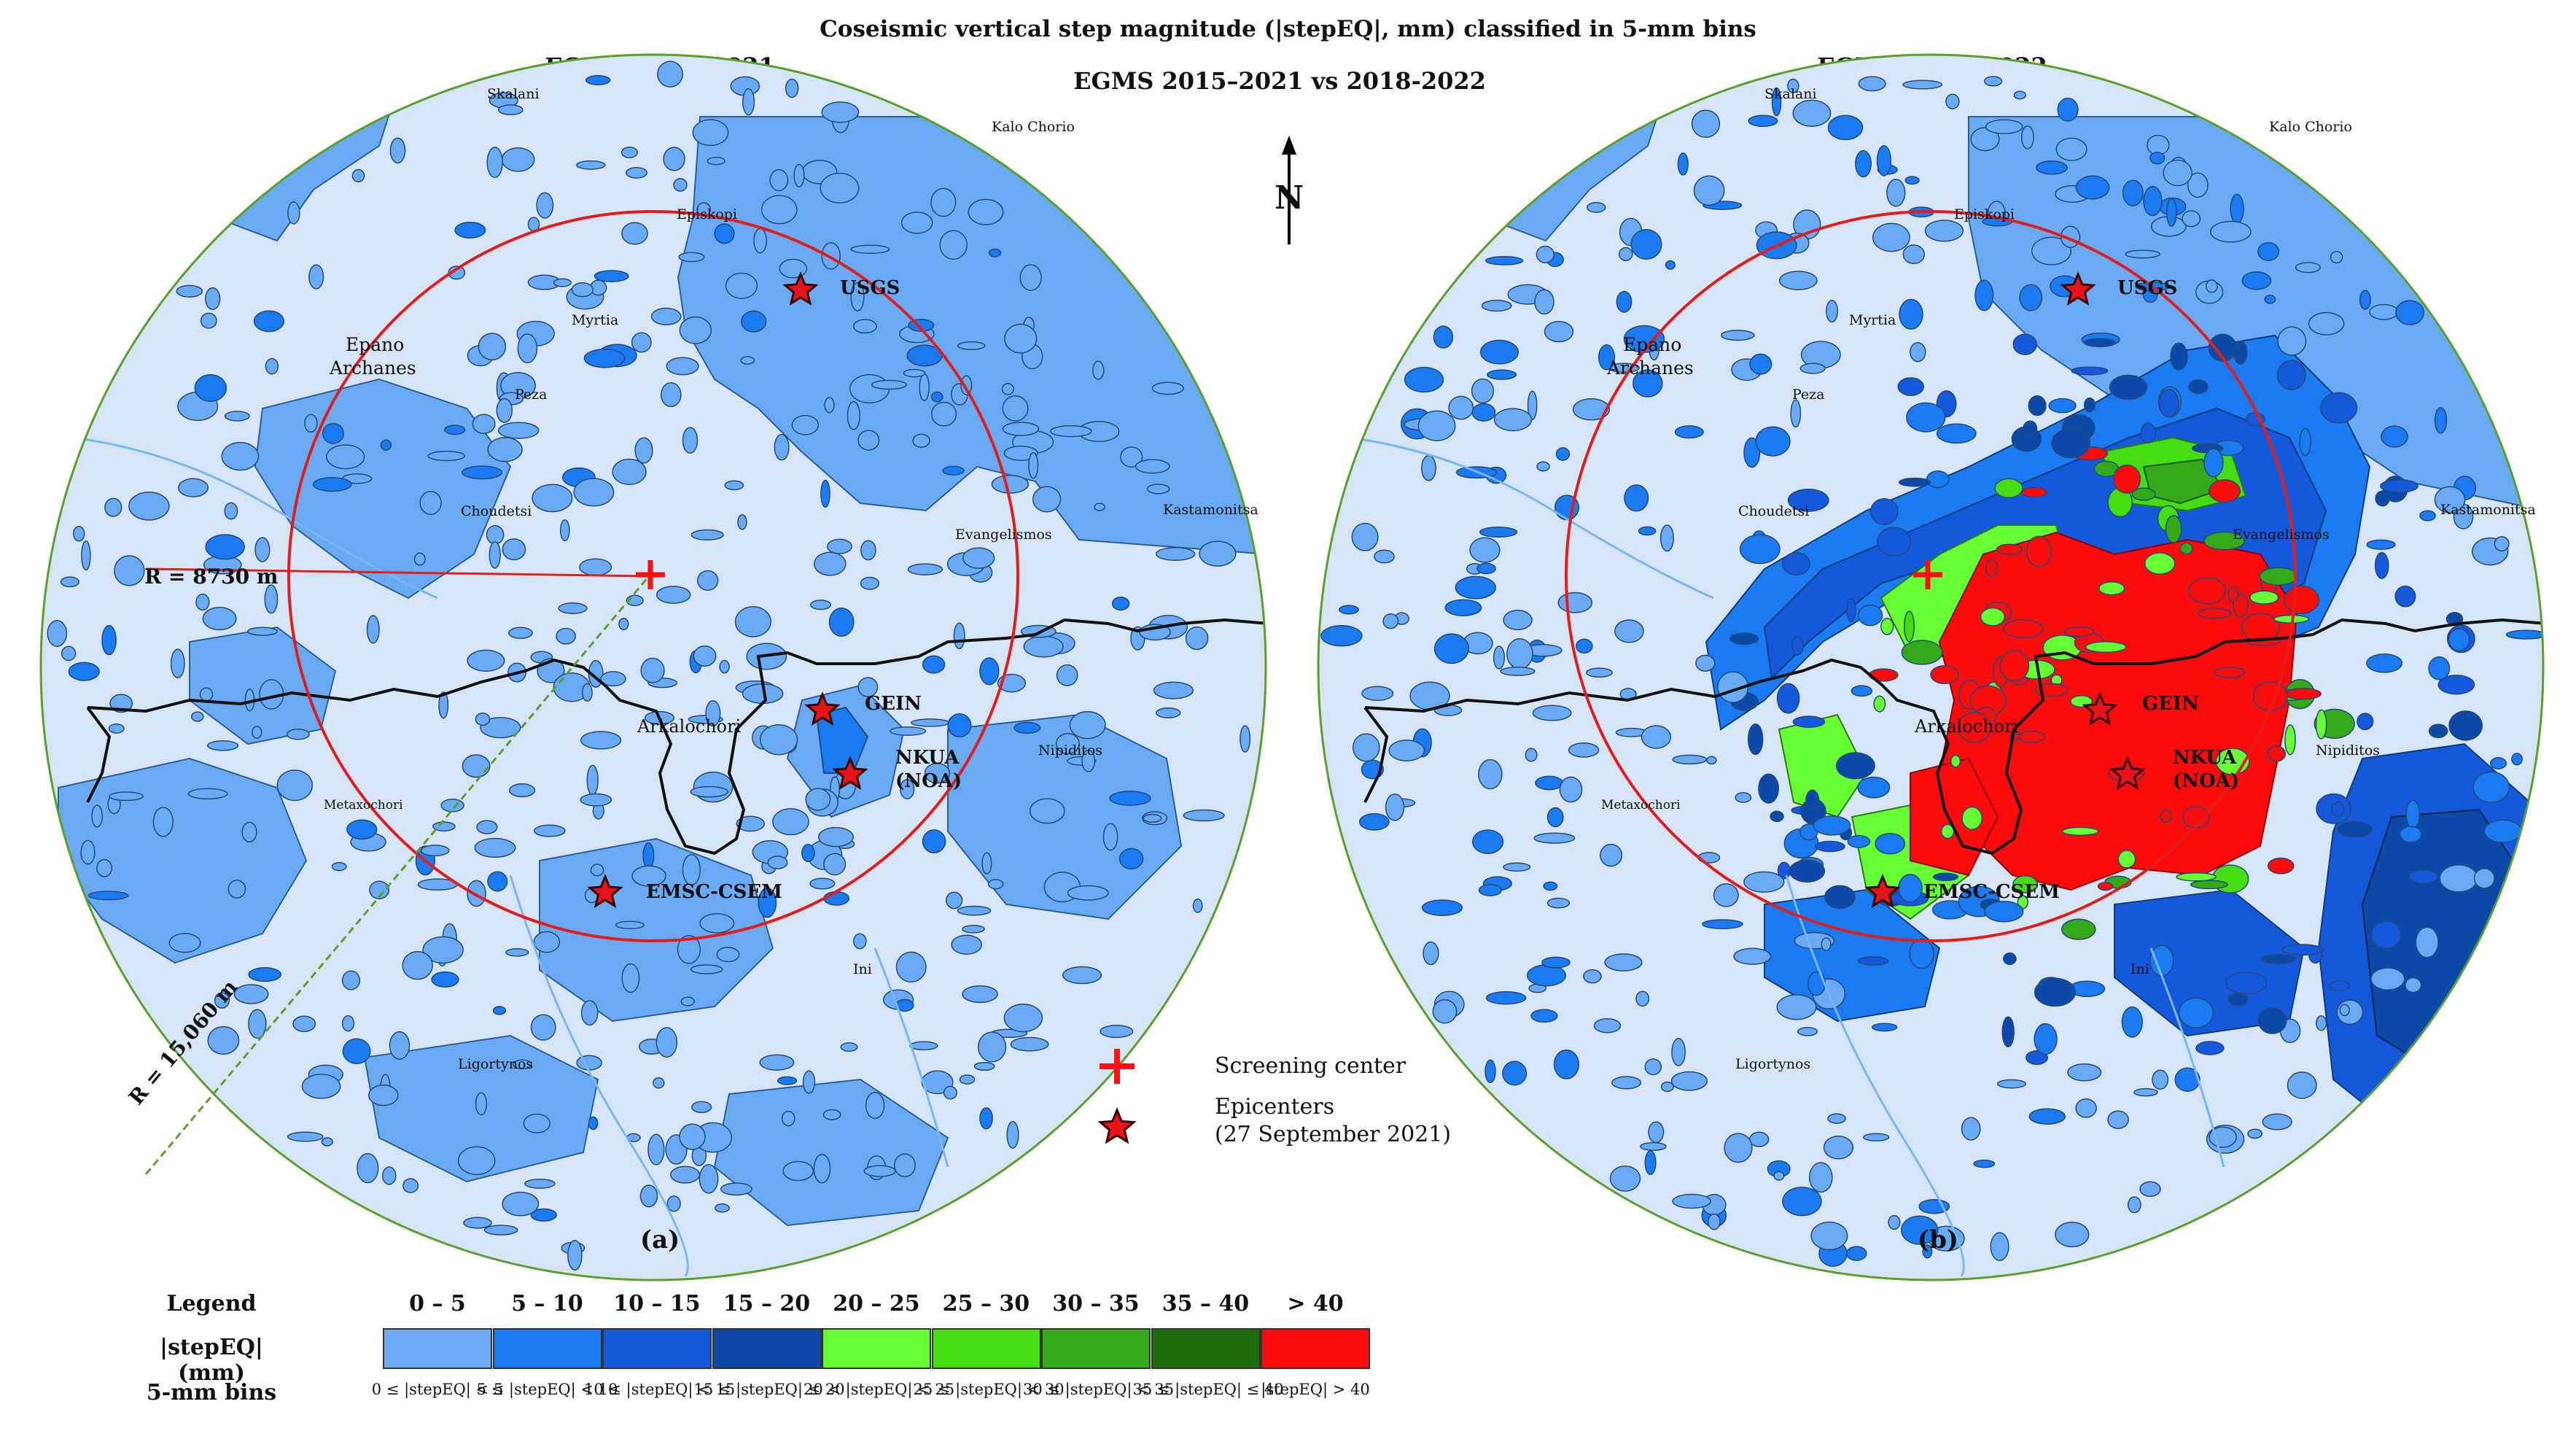 Image resolution: width=2576 pixels, height=1431 pixels. I want to click on key-epicenters-label: Epicenters, so click(1275, 1107).